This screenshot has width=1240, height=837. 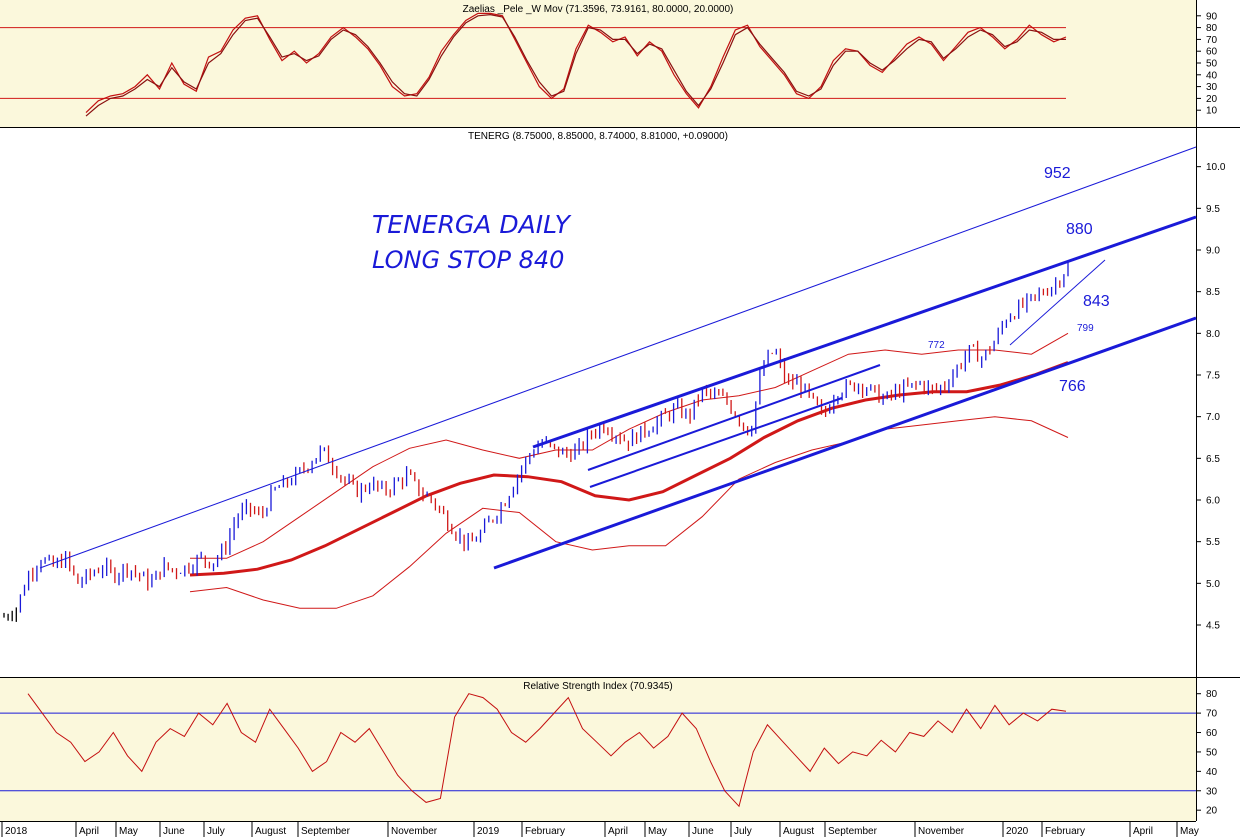 I want to click on price-y-tick-label: 10.0, so click(x=1216, y=167).